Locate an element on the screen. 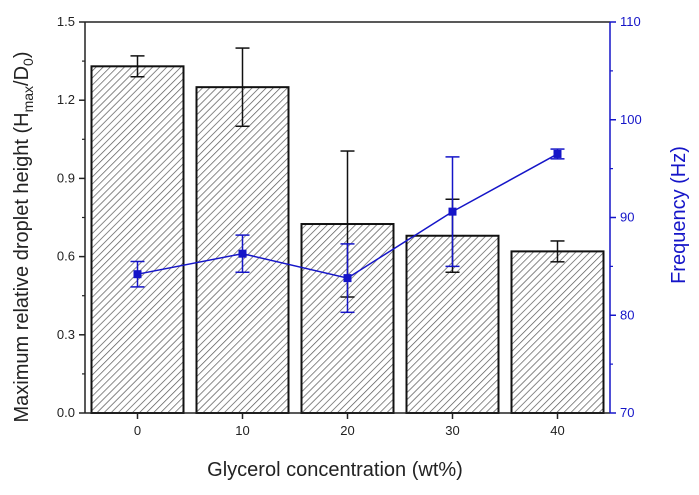 The height and width of the screenshot is (495, 699). y-axis-title-h: H is located at coordinates (22, 119).